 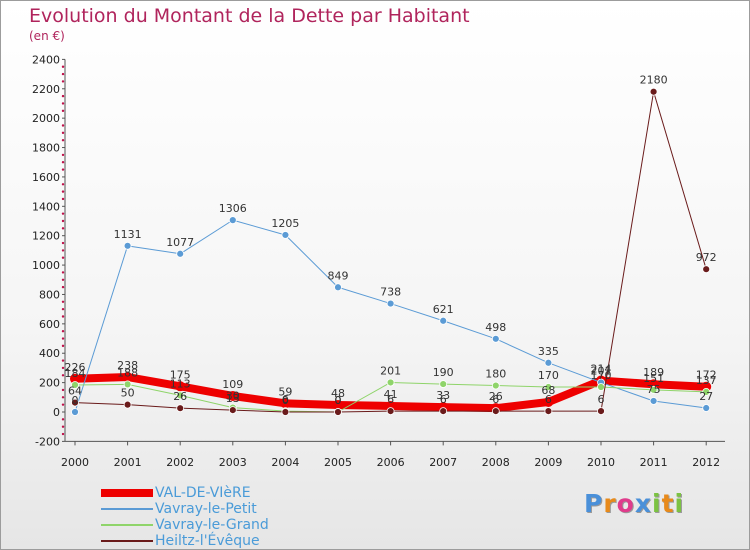 What do you see at coordinates (75, 391) in the screenshot?
I see `data-label: 64` at bounding box center [75, 391].